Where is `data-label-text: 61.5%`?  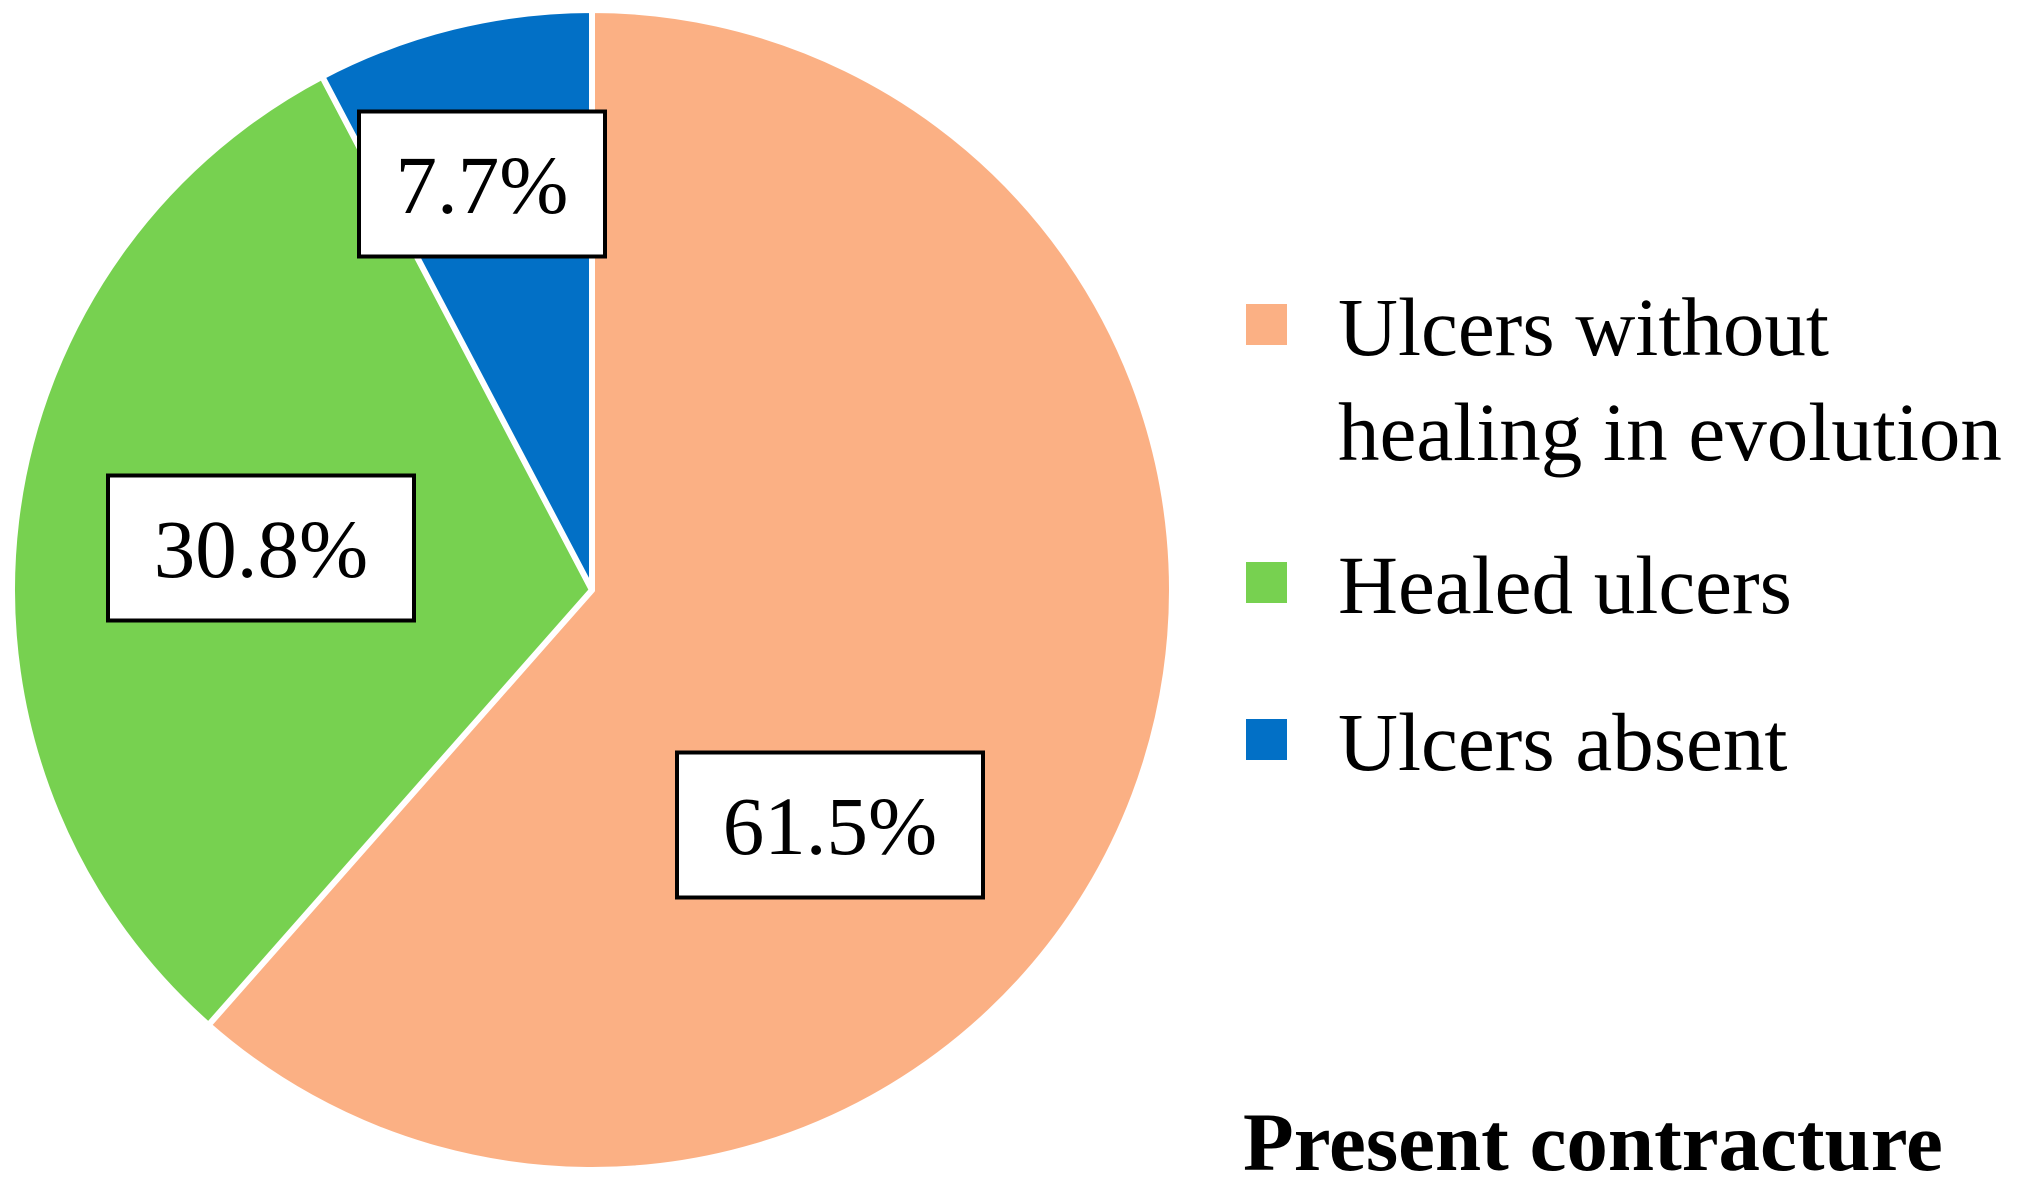
data-label-text: 61.5% is located at coordinates (830, 826).